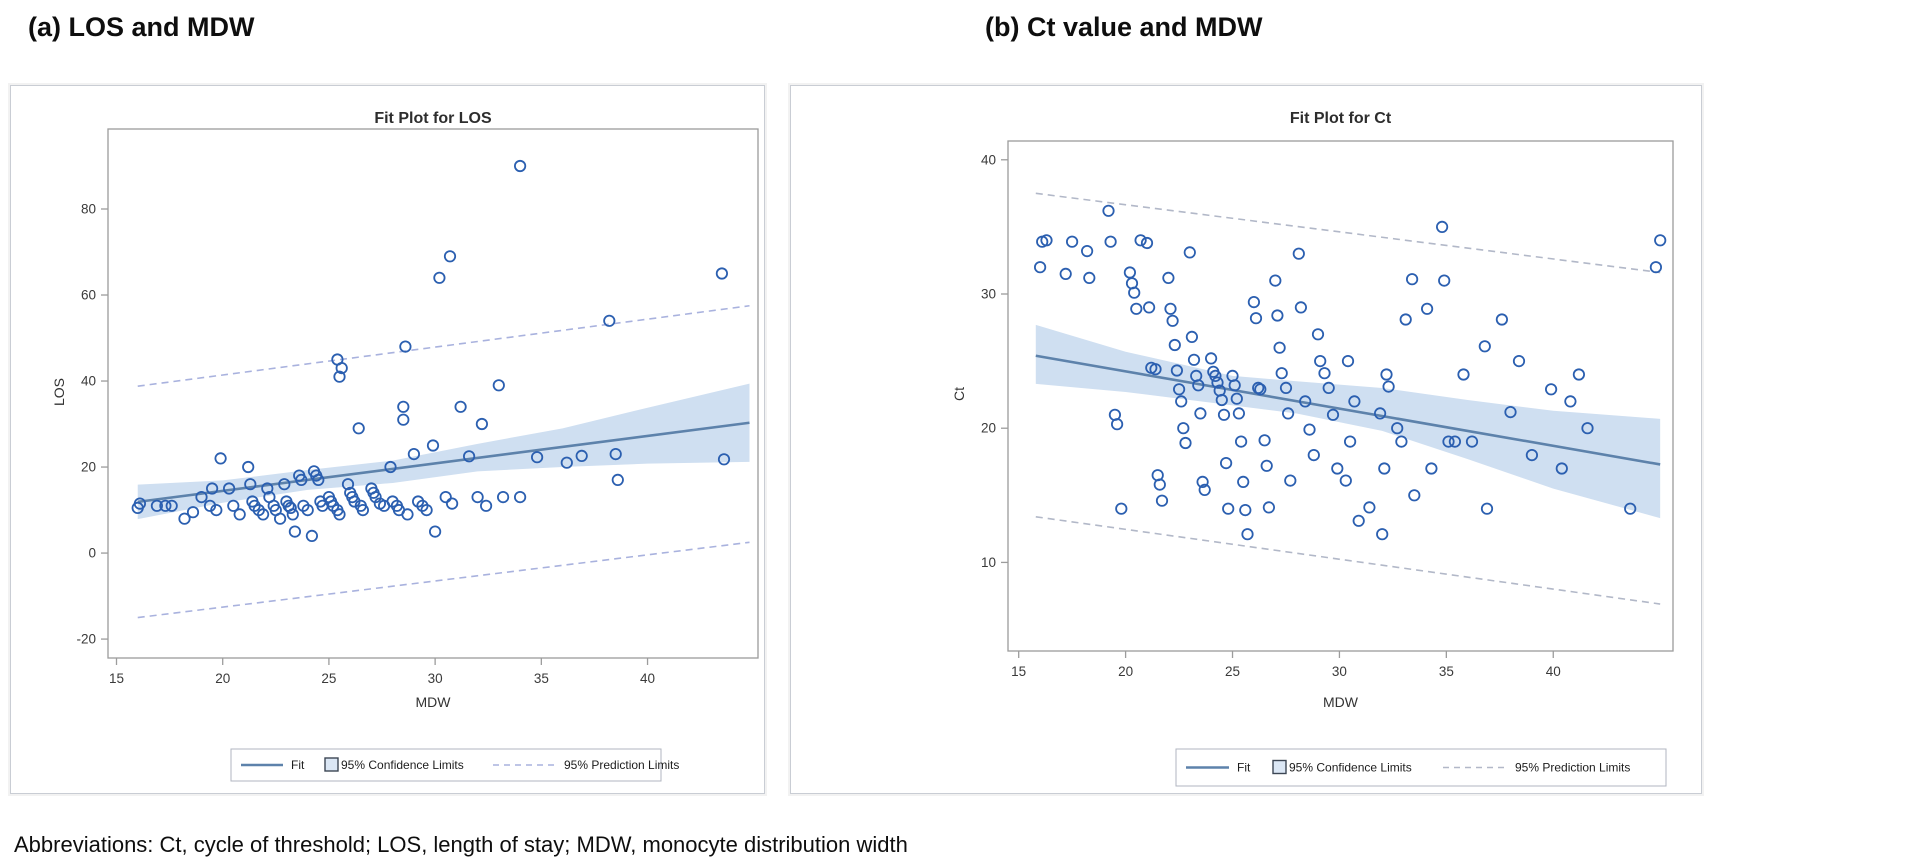 The image size is (1920, 868). I want to click on figure-b-heading: (b) Ct value and MDW, so click(1124, 27).